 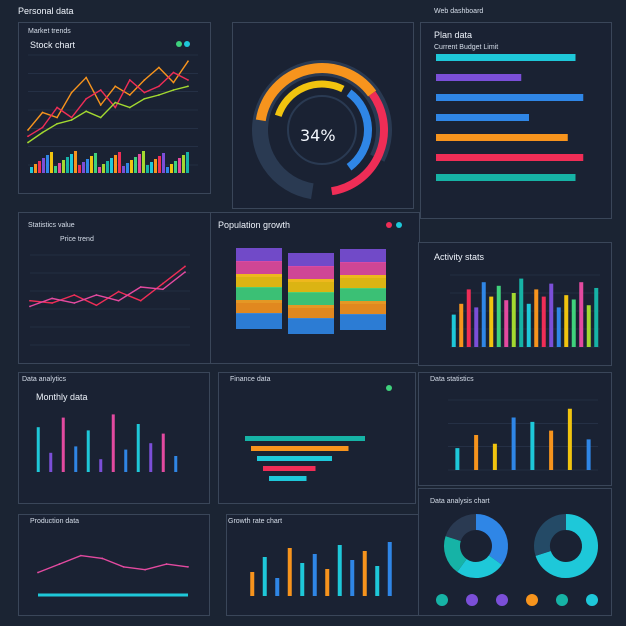 What do you see at coordinates (46, 11) in the screenshot?
I see `app-title: Personal data` at bounding box center [46, 11].